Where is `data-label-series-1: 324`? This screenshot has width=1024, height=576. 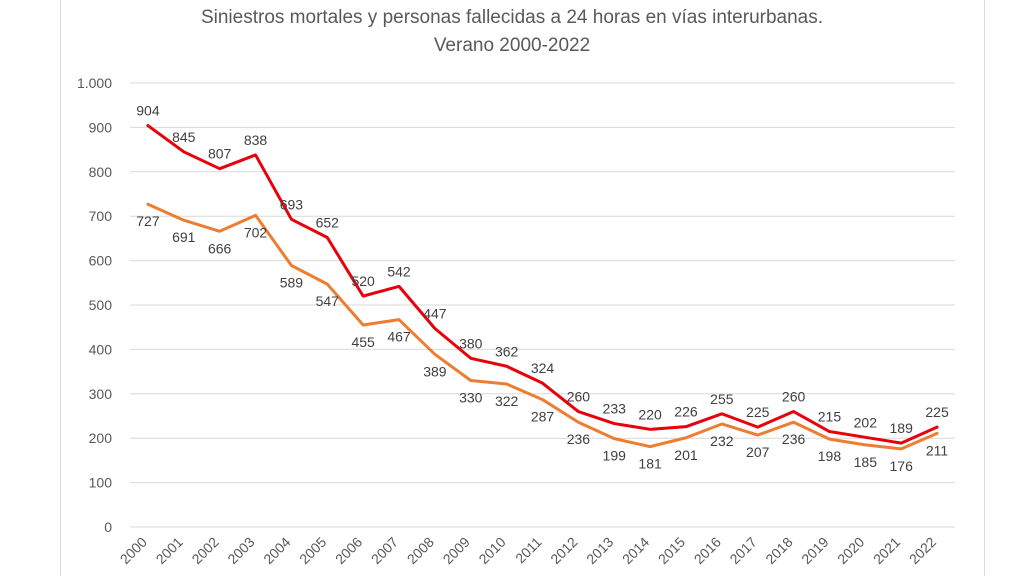 data-label-series-1: 324 is located at coordinates (543, 368).